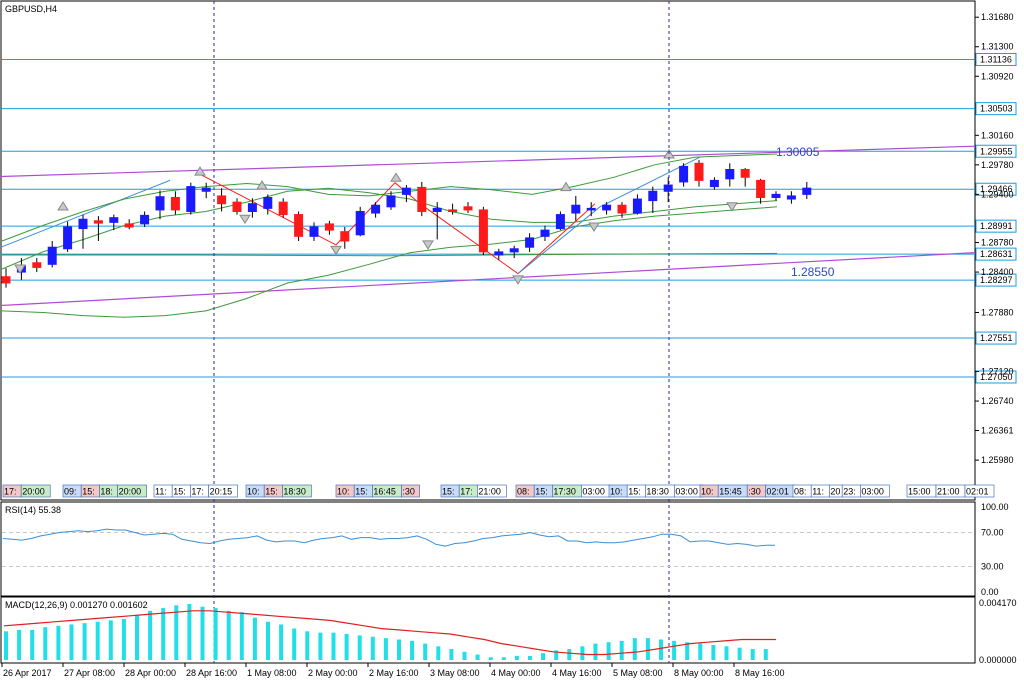  Describe the element at coordinates (390, 254) in the screenshot. I see `band-flat` at that location.